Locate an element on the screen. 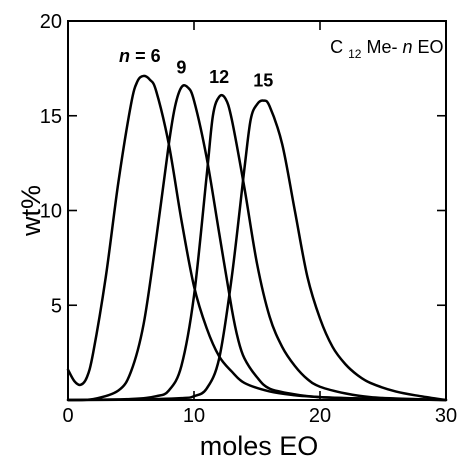  x-tick-label: 30 is located at coordinates (446, 416).